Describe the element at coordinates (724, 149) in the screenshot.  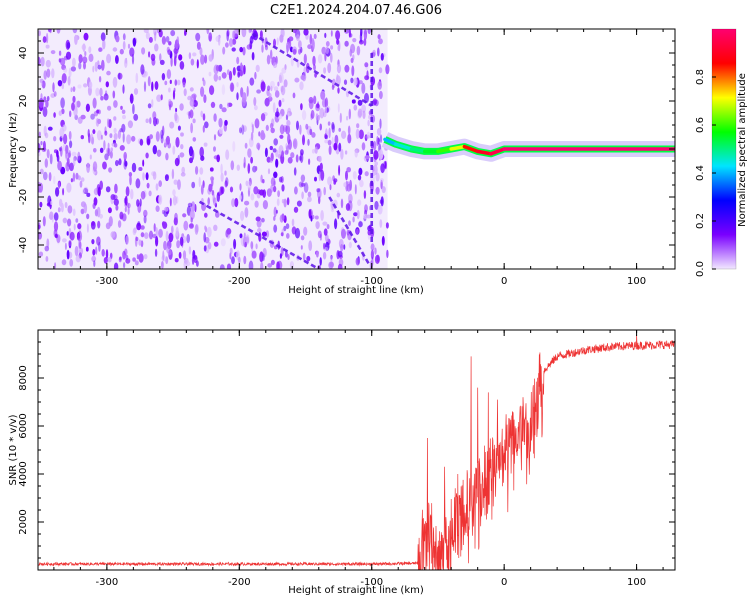
I see `colorbar-gradient` at that location.